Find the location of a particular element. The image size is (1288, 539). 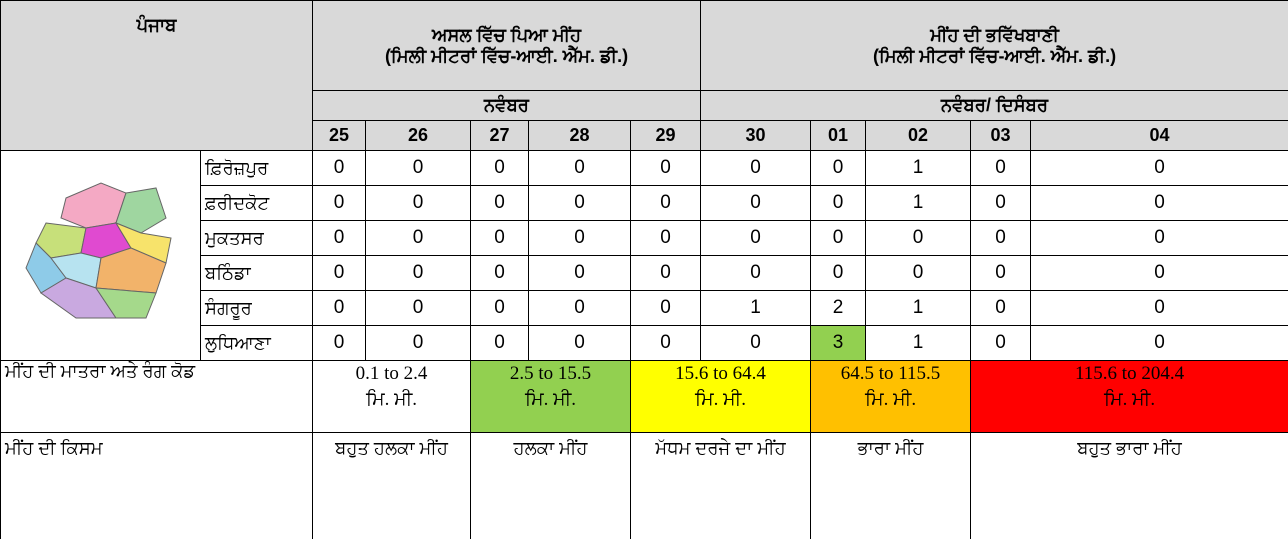

district-label: ਮੁਕਤਸਰ is located at coordinates (234, 237).